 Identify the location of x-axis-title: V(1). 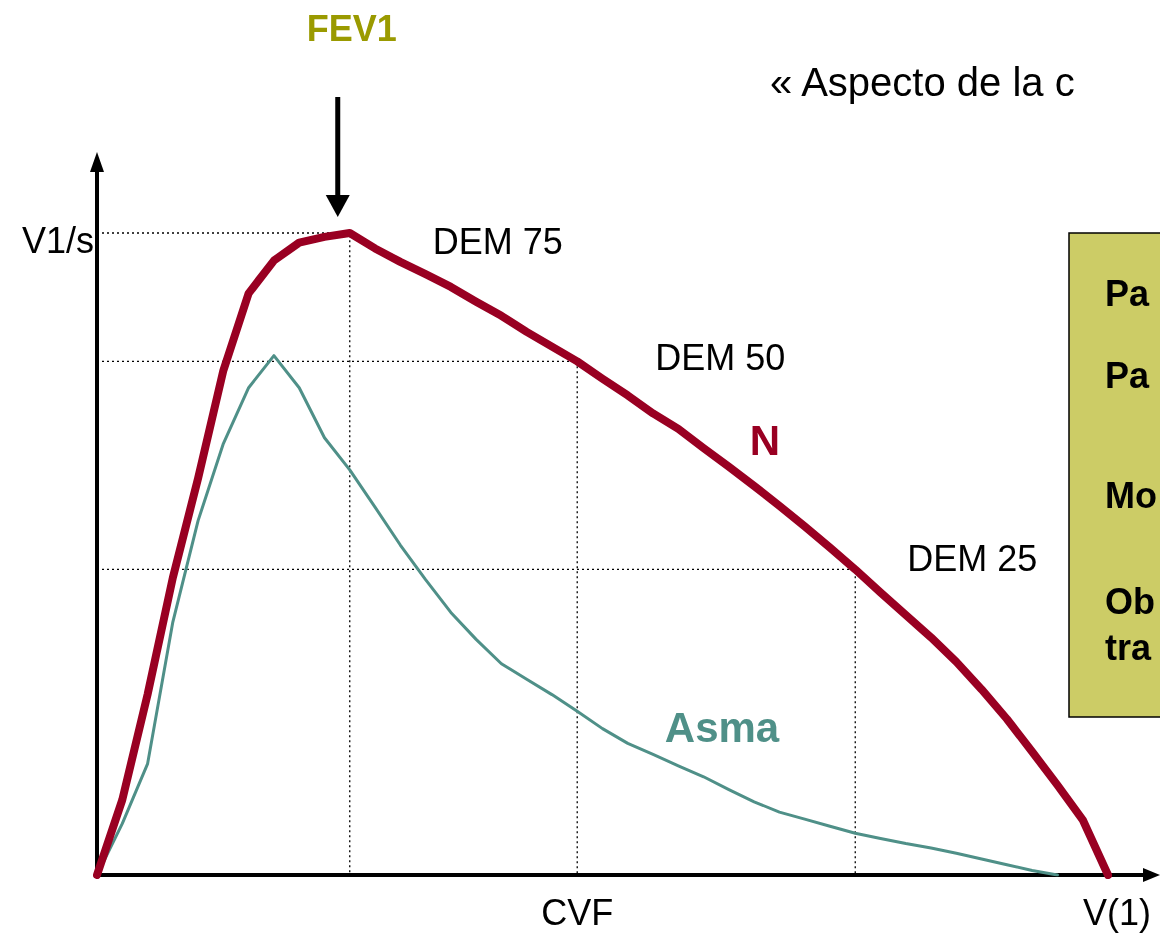
(1117, 912).